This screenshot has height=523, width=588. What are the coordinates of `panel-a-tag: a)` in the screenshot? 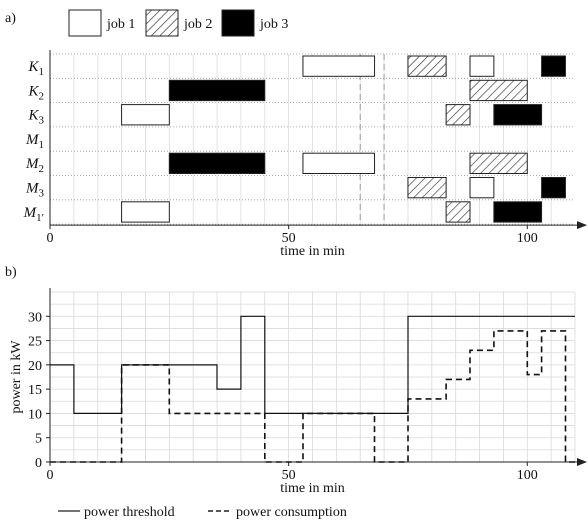 It's located at (10, 18).